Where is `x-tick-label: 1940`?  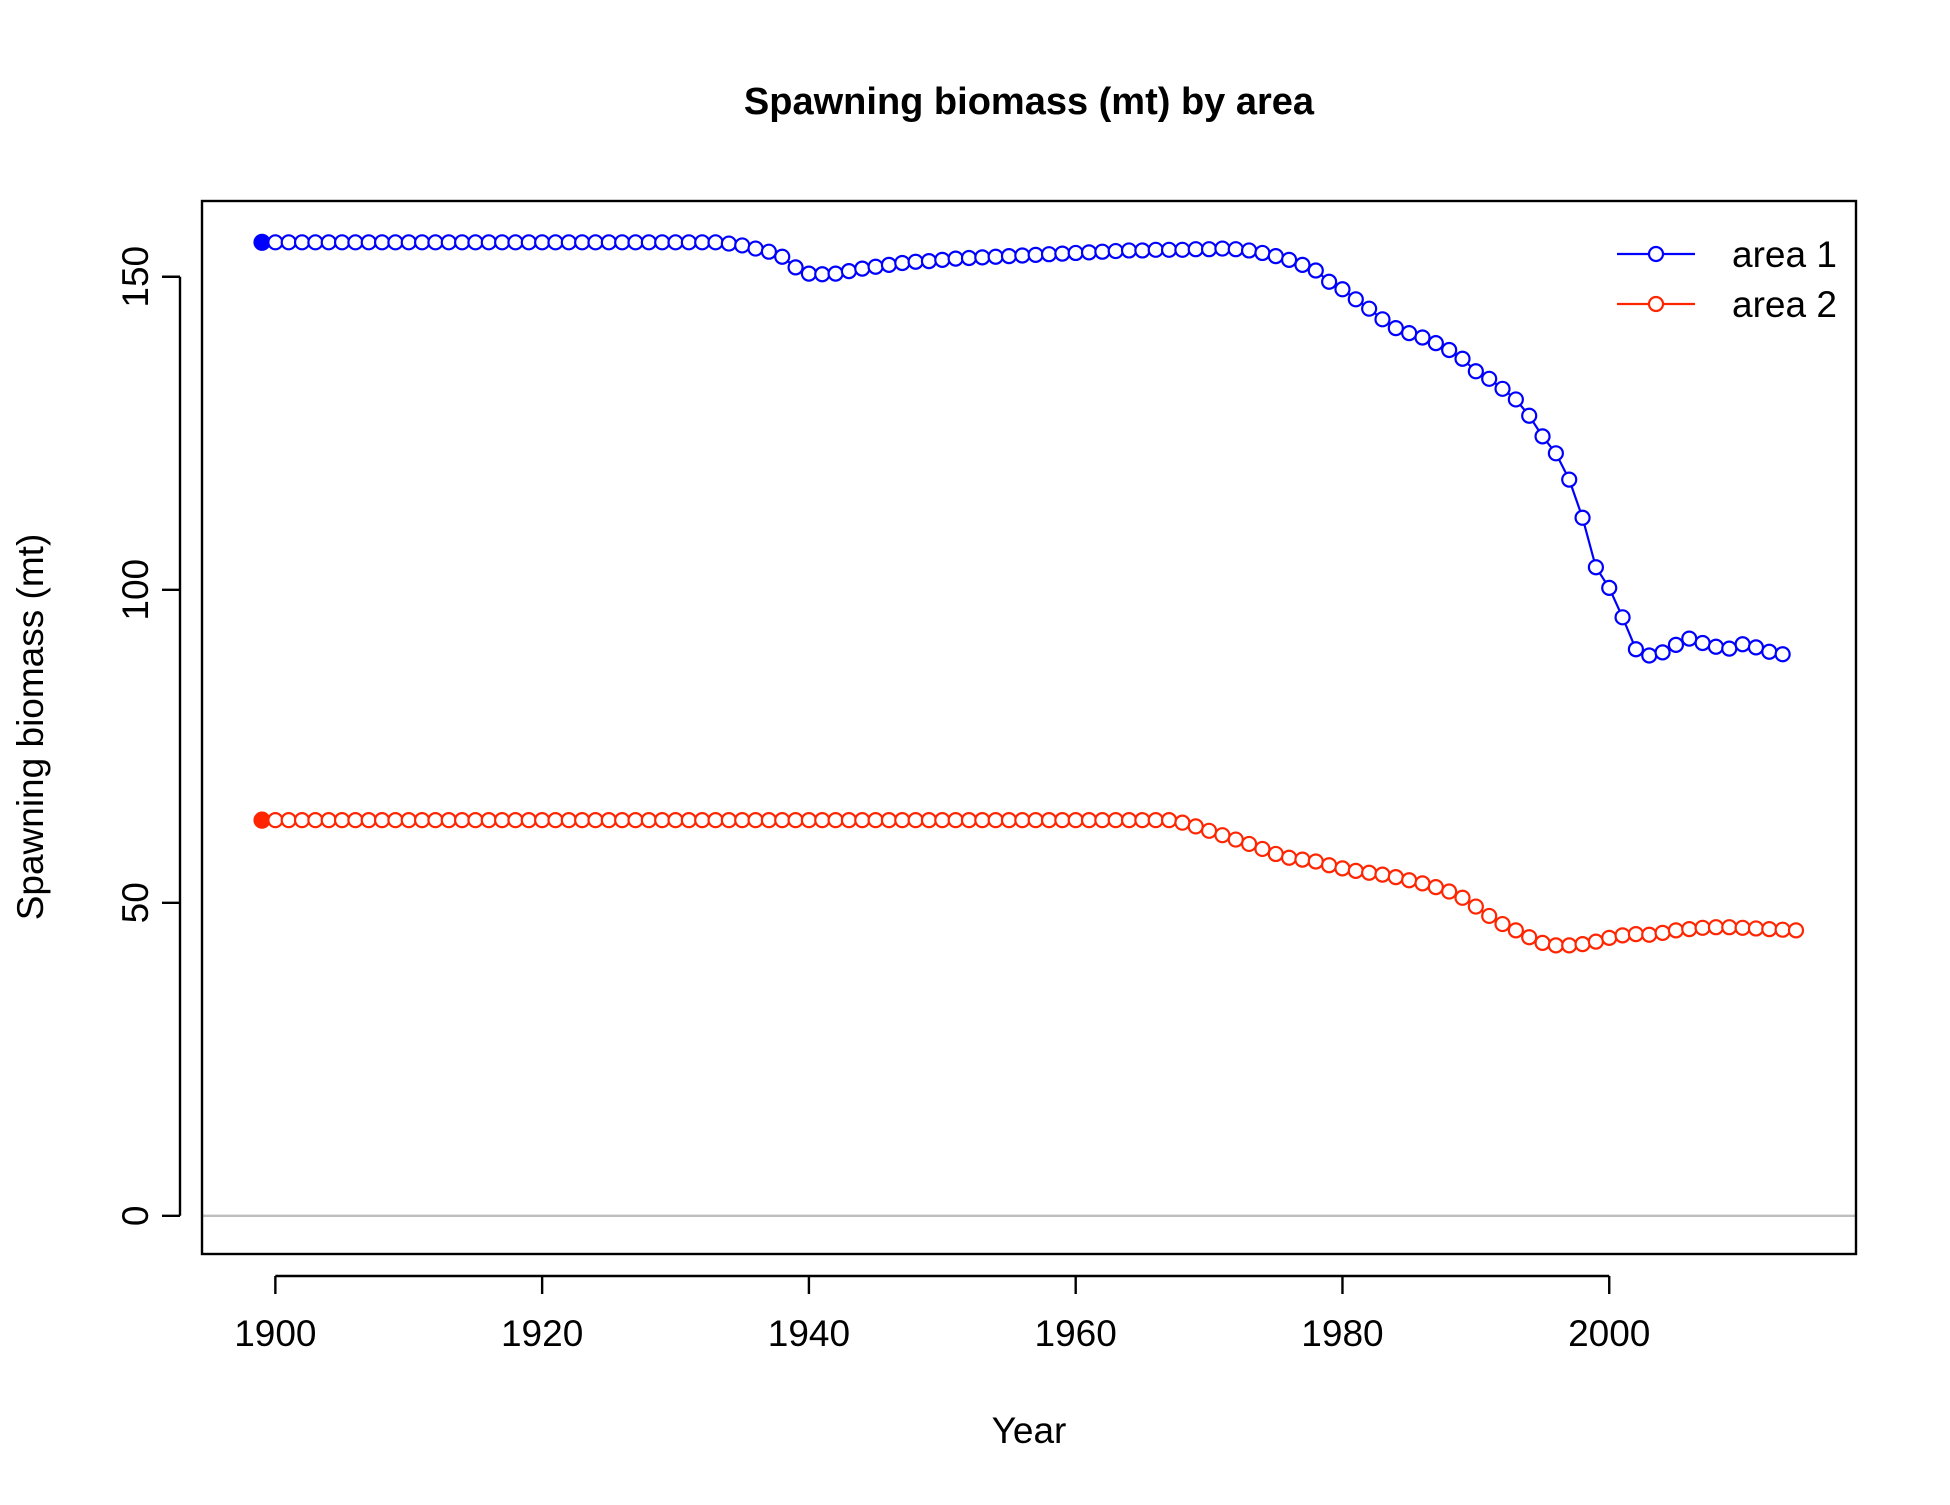 x-tick-label: 1940 is located at coordinates (809, 1333).